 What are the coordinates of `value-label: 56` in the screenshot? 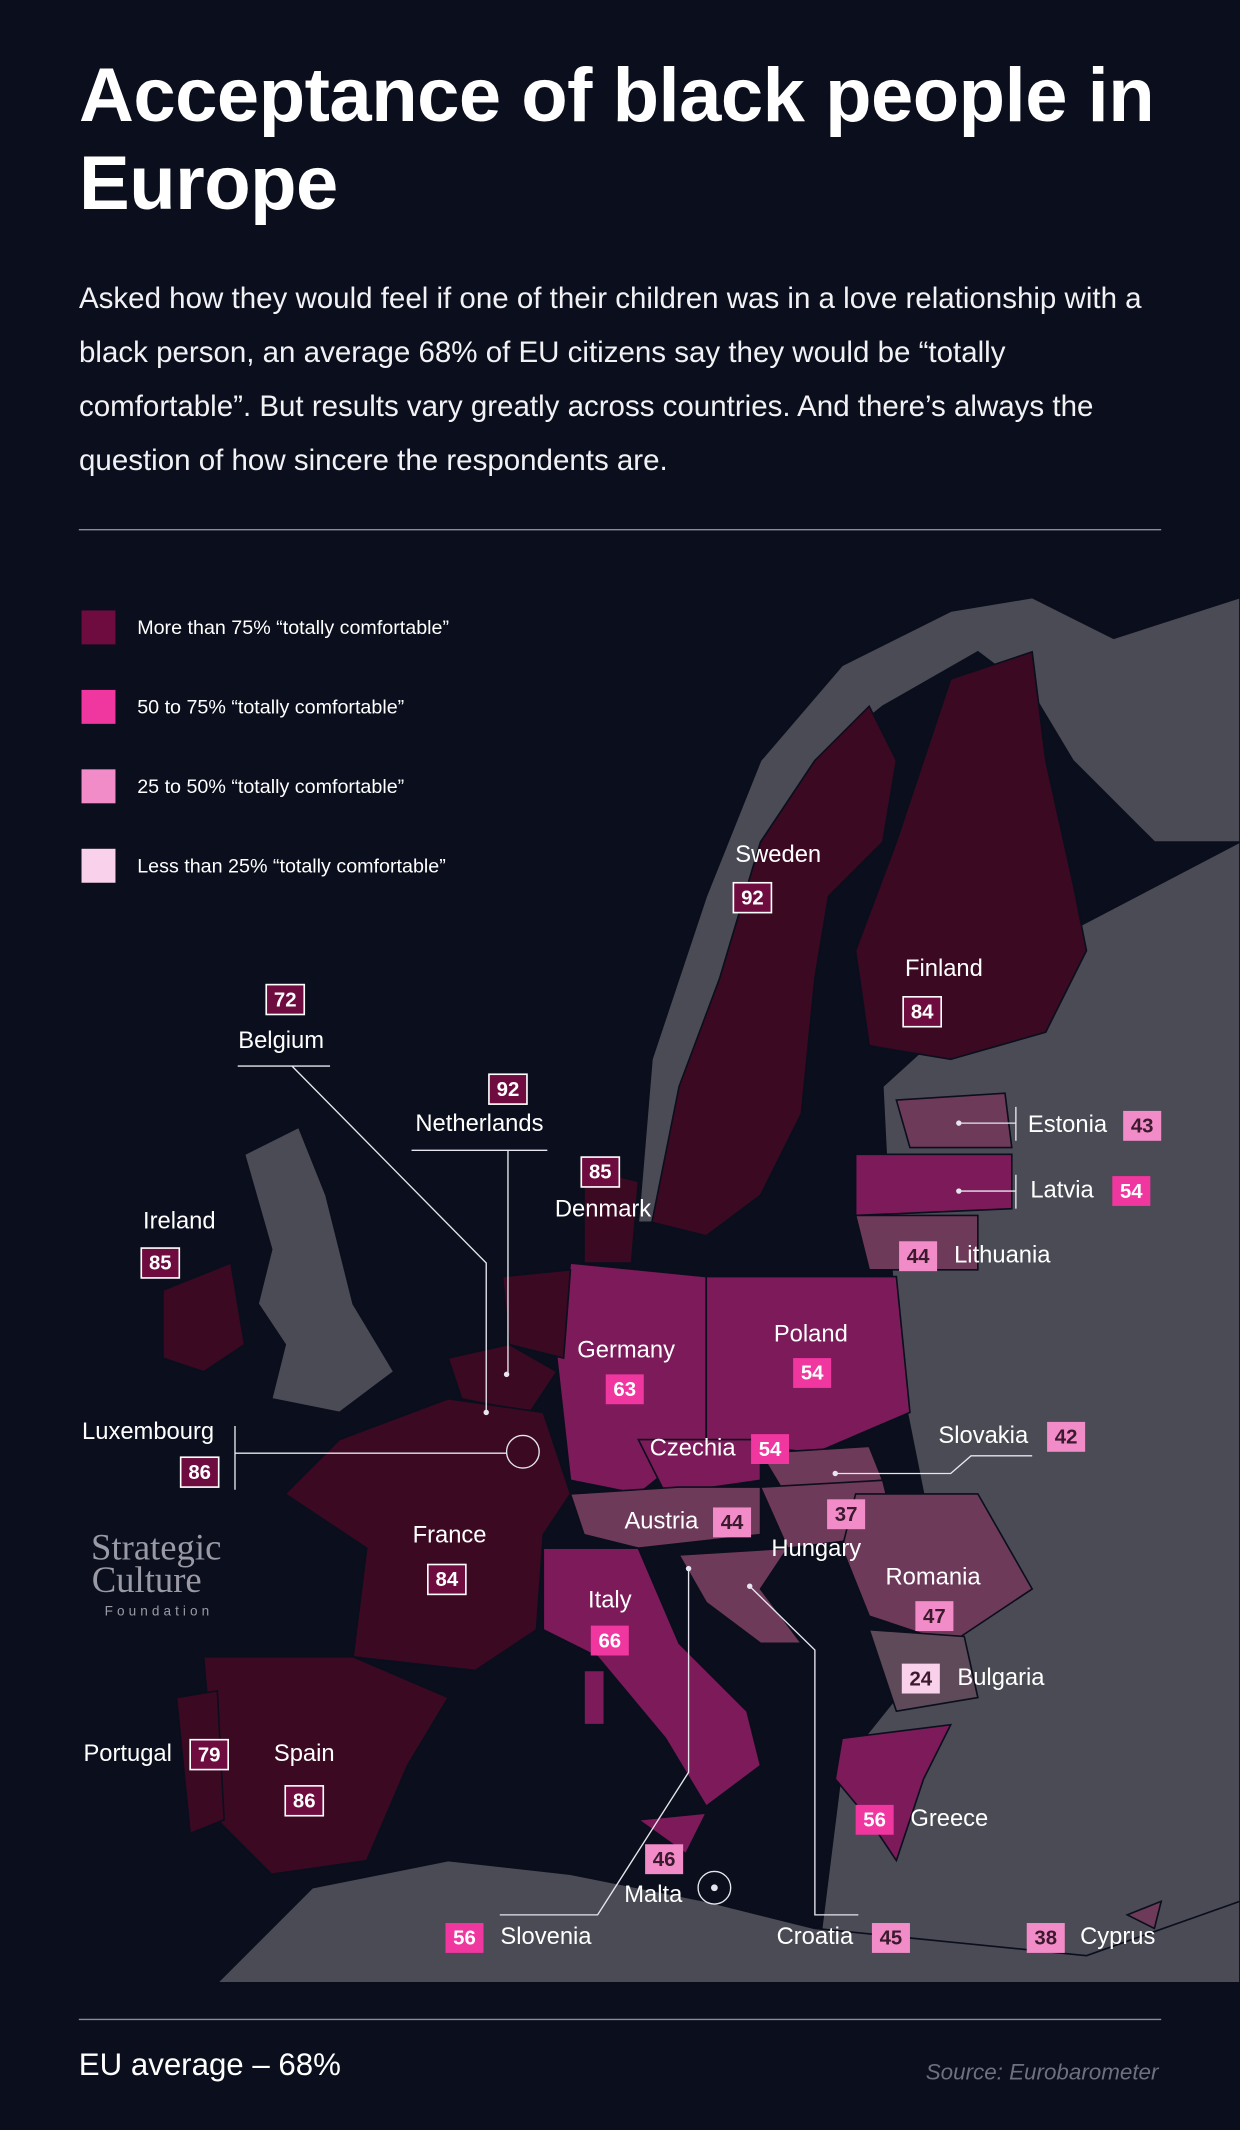 It's located at (874, 1821).